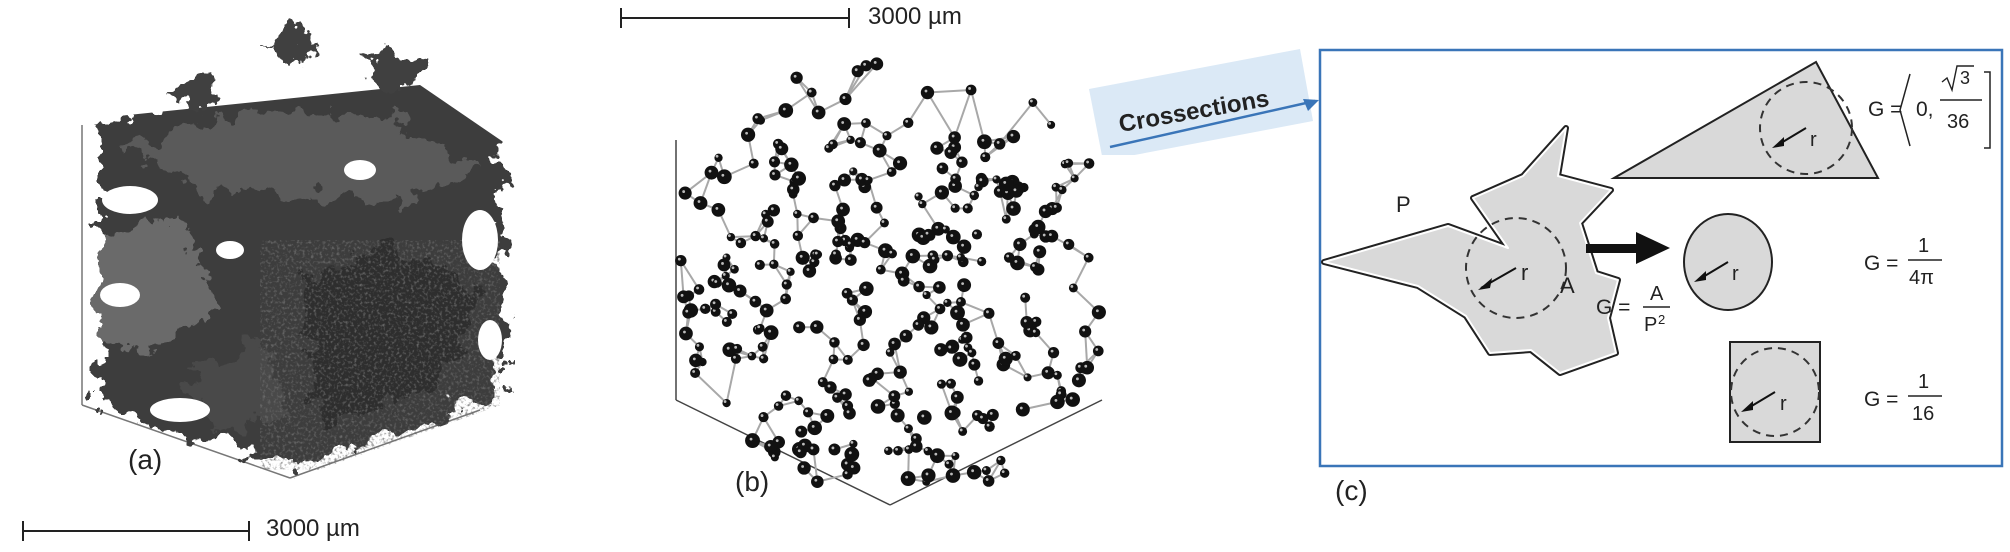 This screenshot has width=2010, height=552. Describe the element at coordinates (1903, 398) in the screenshot. I see `square-formula: G = 1 16` at that location.